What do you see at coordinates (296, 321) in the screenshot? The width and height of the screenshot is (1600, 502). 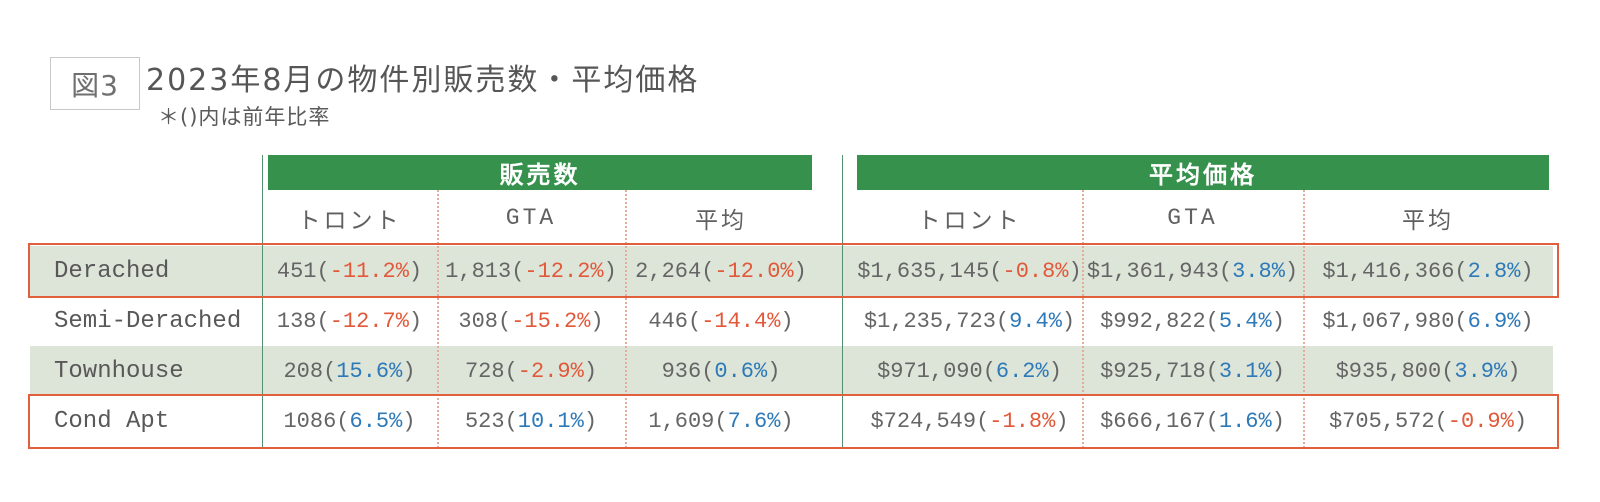 I see `cell-value: 138` at bounding box center [296, 321].